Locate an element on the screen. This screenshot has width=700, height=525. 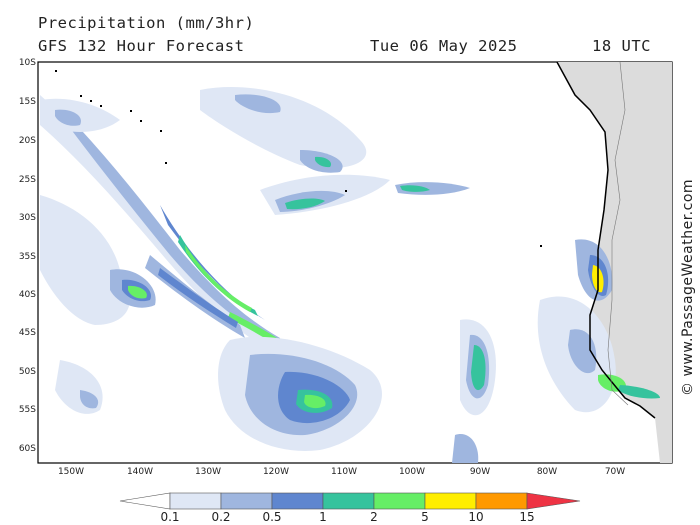
legend-label: 2 is located at coordinates (374, 517).